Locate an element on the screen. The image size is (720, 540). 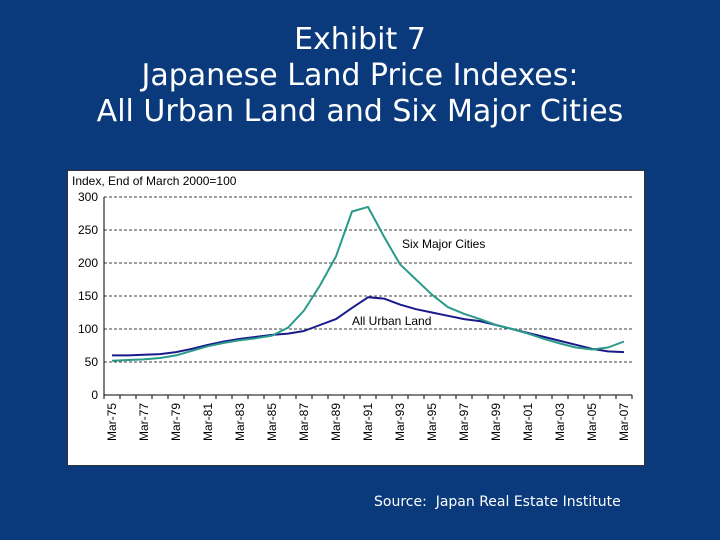
y-axis-label: Index, End of March 2000=100 is located at coordinates (154, 181).